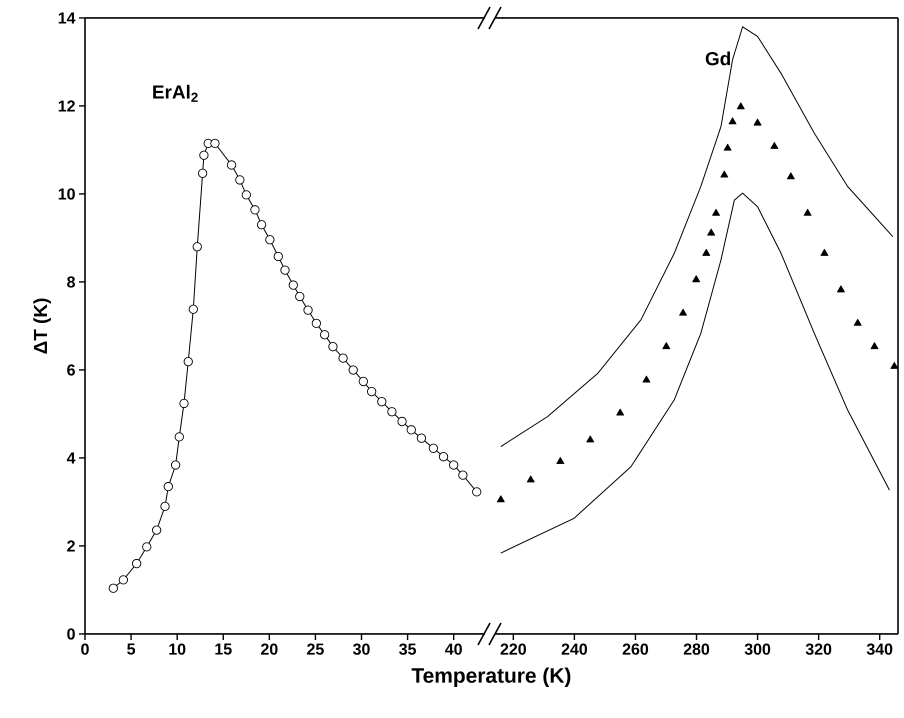 The width and height of the screenshot is (904, 718). I want to click on text: ErAl$_{2}$, so click(175, 93).